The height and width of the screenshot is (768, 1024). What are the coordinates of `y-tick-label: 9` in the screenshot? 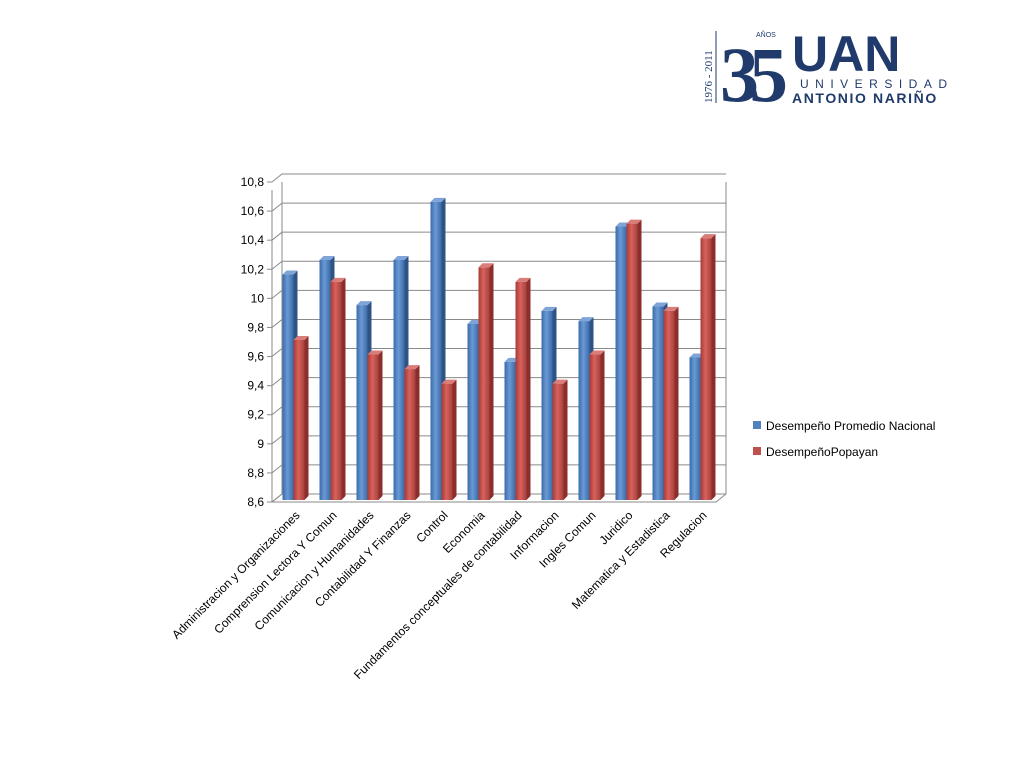 It's located at (260, 444).